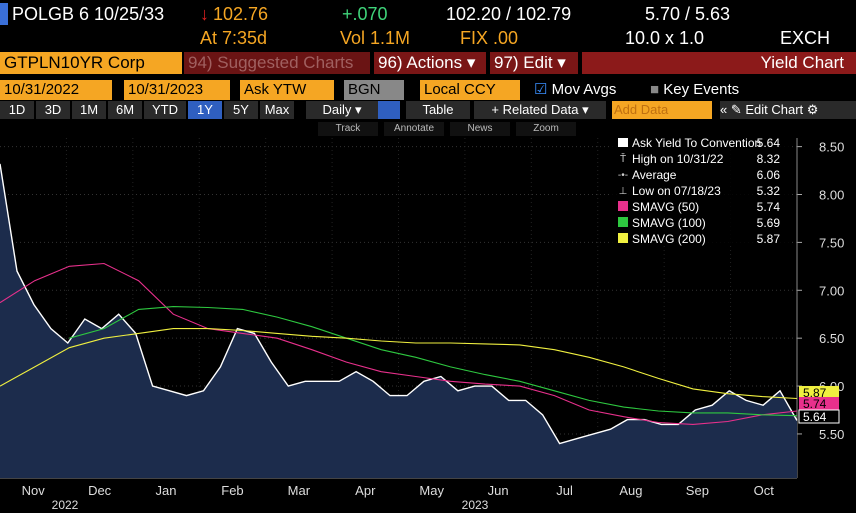 The width and height of the screenshot is (856, 513). What do you see at coordinates (697, 490) in the screenshot?
I see `x-tick-label: Sep` at bounding box center [697, 490].